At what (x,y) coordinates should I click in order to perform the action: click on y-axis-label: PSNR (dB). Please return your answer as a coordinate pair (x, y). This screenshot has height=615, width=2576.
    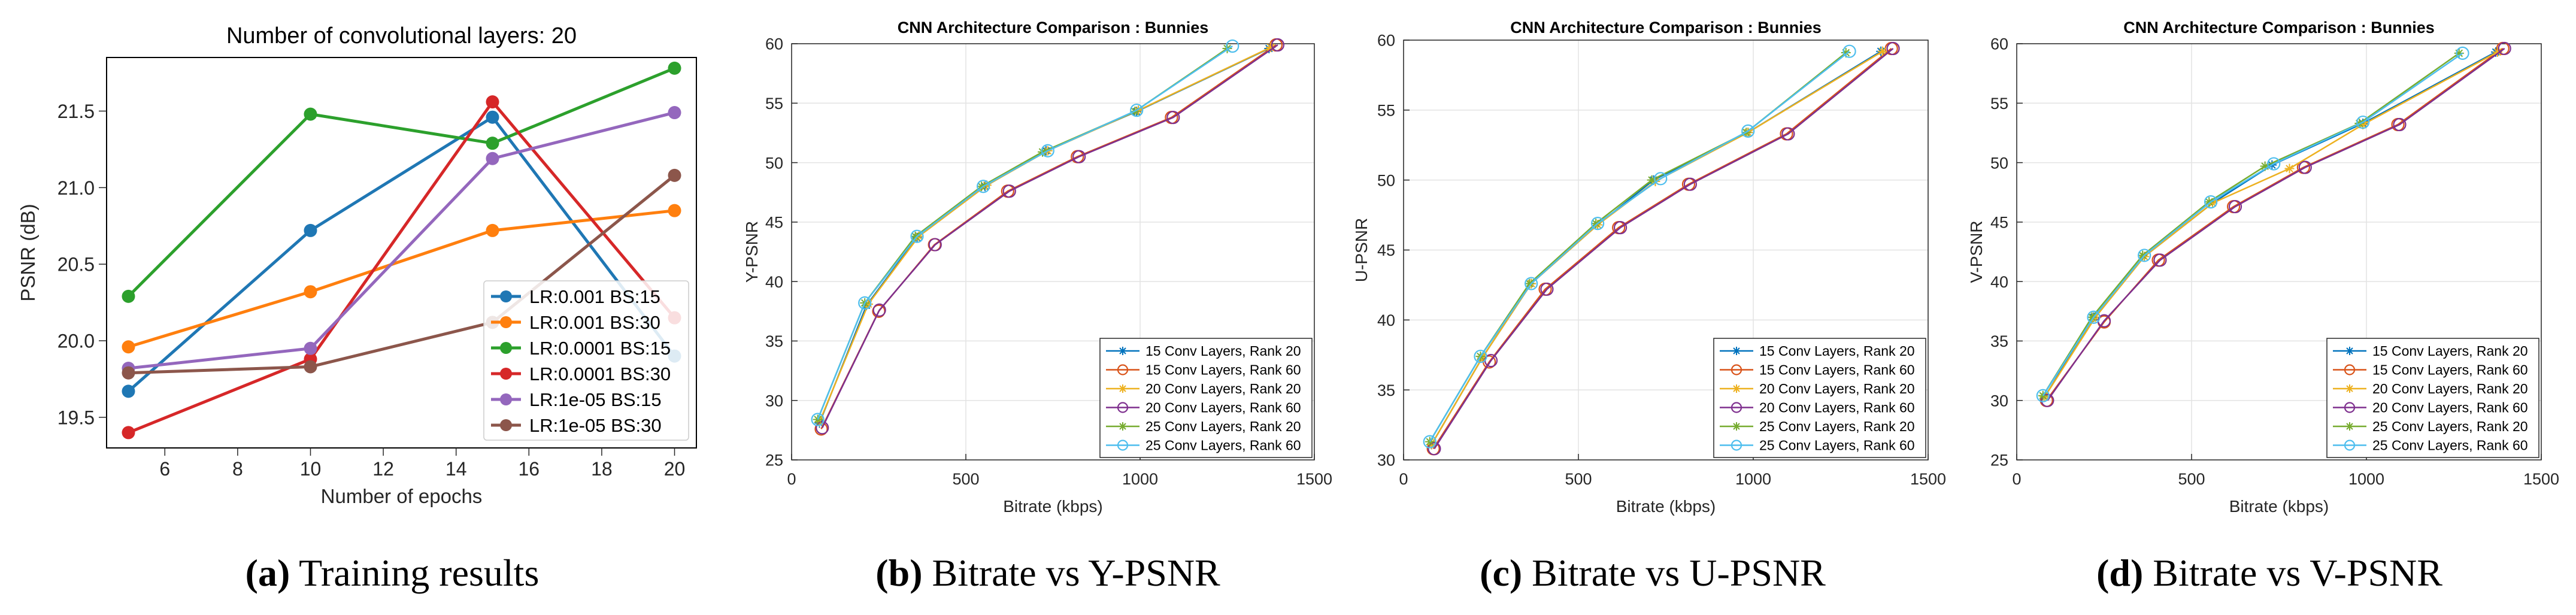
    Looking at the image, I should click on (28, 252).